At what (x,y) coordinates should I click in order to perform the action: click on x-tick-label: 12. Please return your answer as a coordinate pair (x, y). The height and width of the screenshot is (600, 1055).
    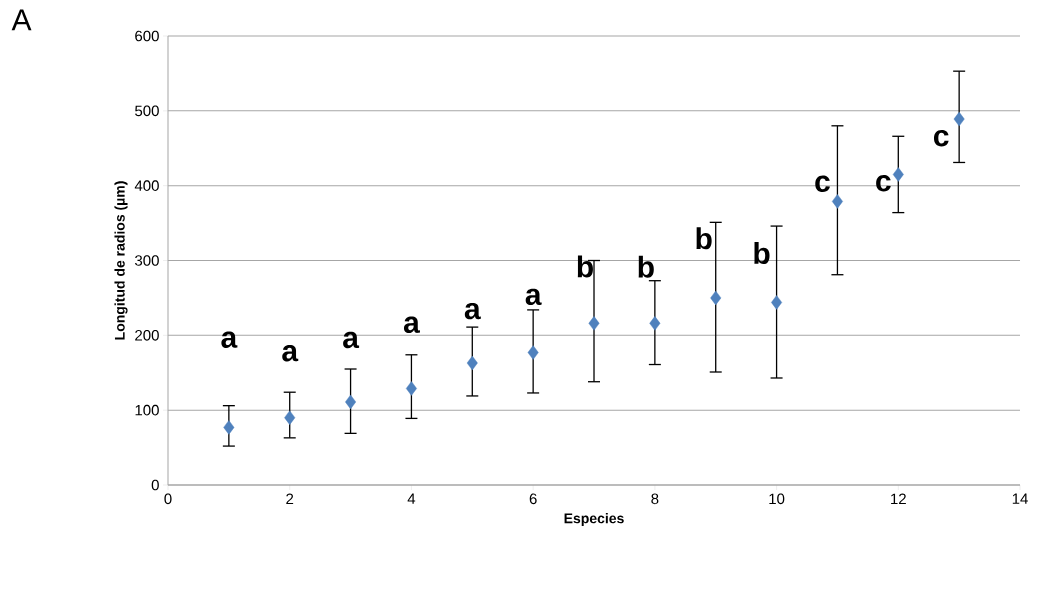
    Looking at the image, I should click on (898, 499).